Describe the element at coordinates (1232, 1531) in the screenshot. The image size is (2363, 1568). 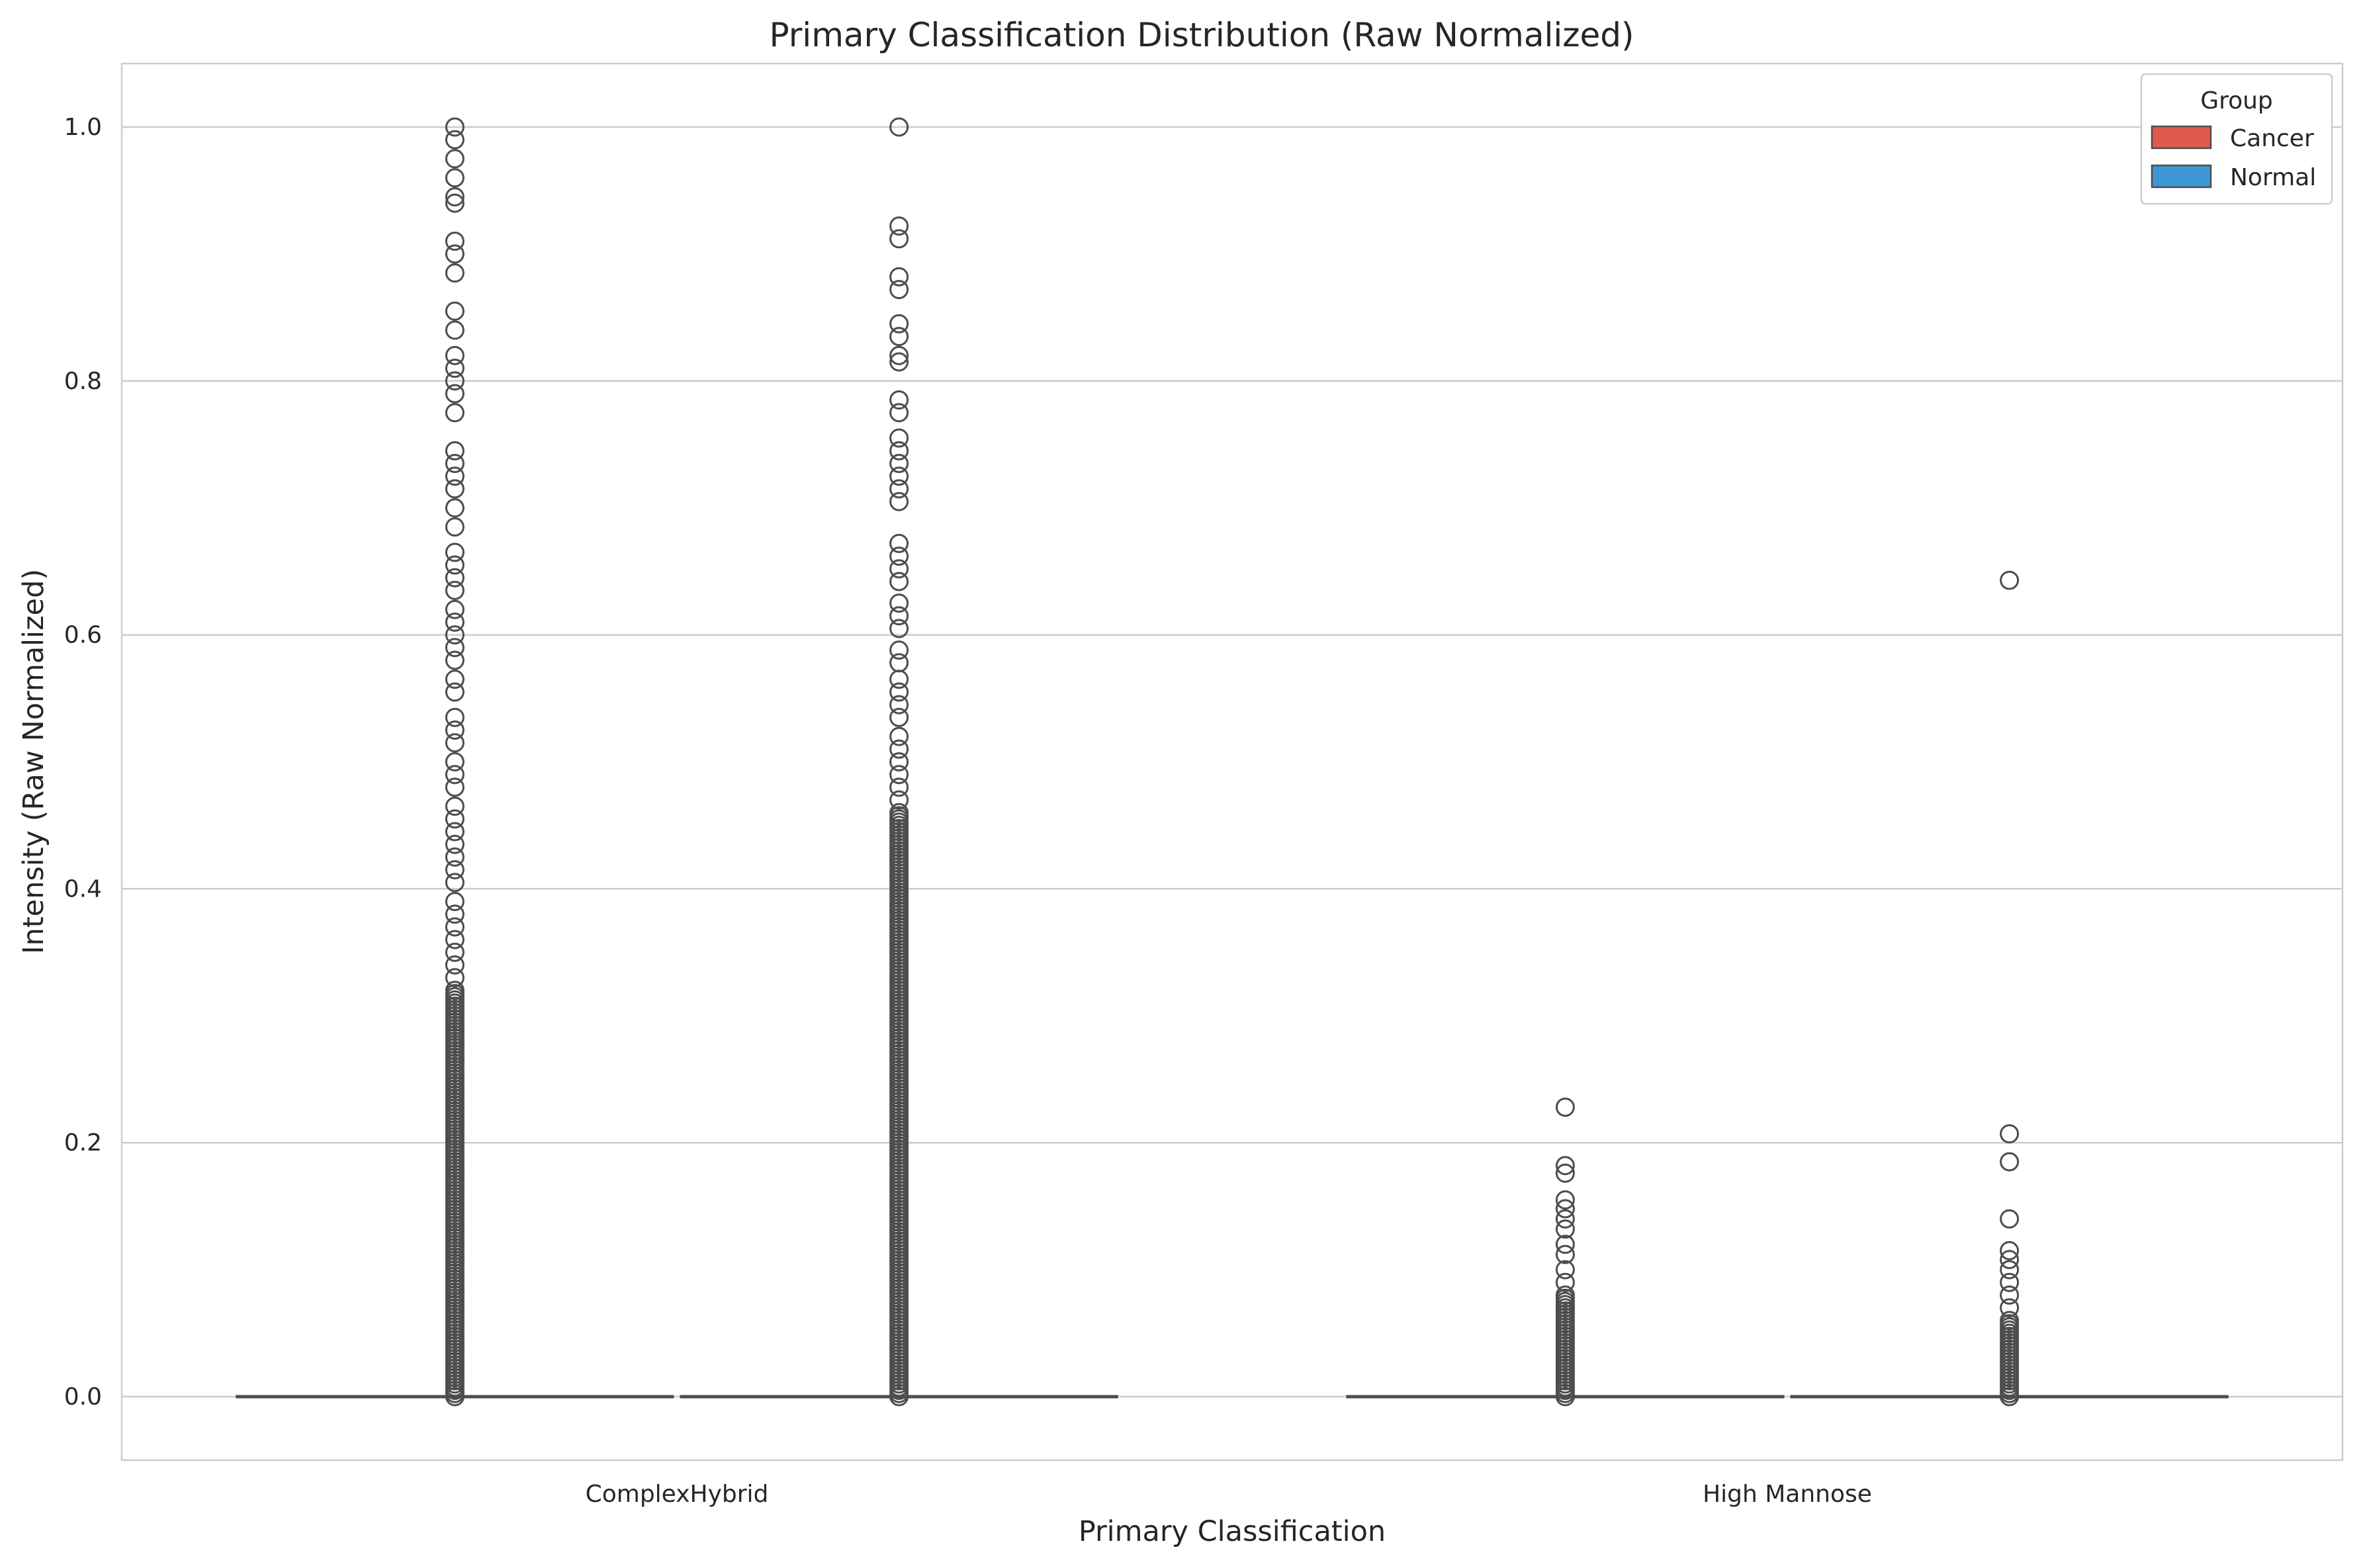
I see `x-axis-label: Primary Classification` at that location.